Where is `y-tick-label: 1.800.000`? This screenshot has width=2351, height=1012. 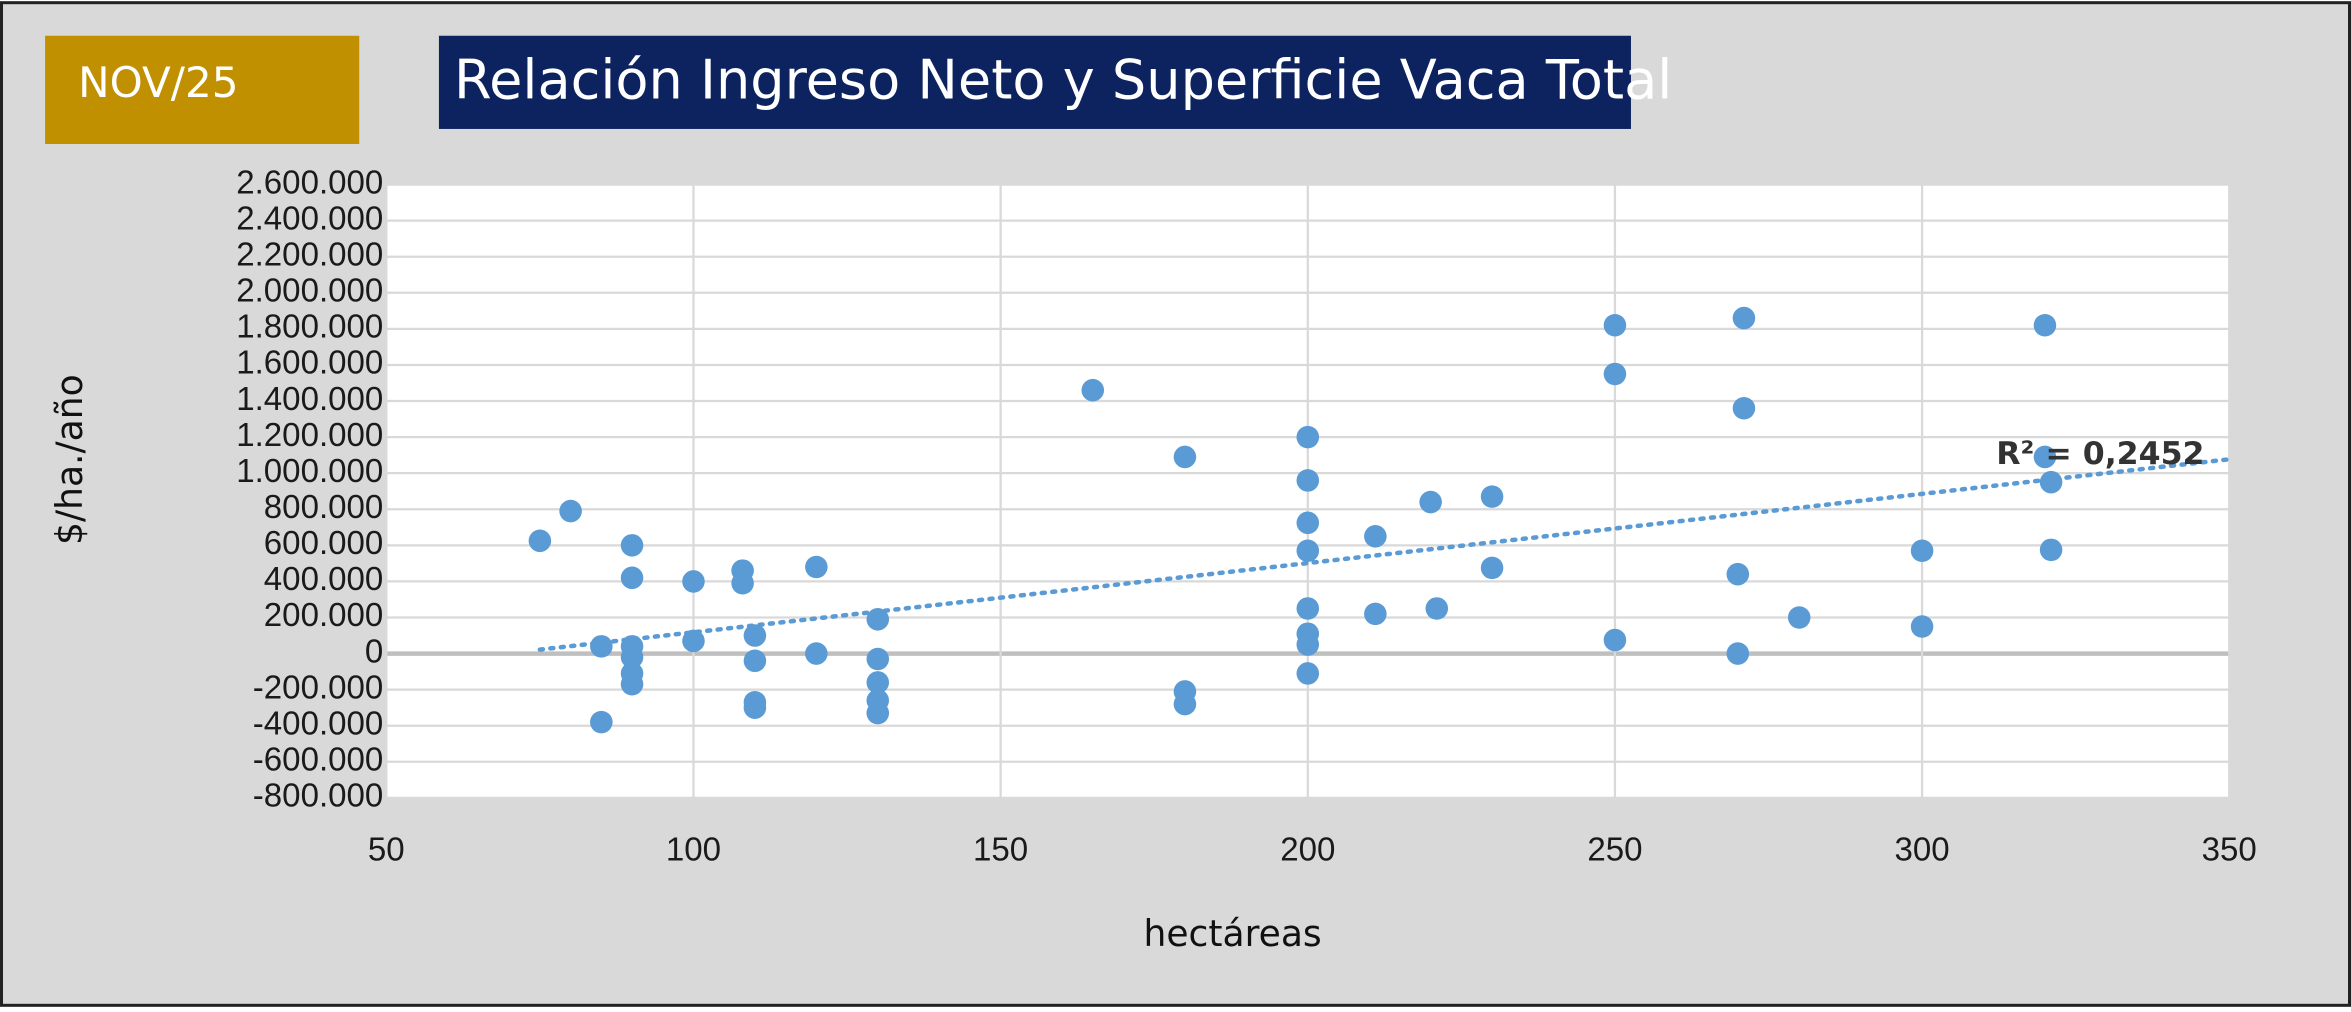
y-tick-label: 1.800.000 is located at coordinates (309, 327).